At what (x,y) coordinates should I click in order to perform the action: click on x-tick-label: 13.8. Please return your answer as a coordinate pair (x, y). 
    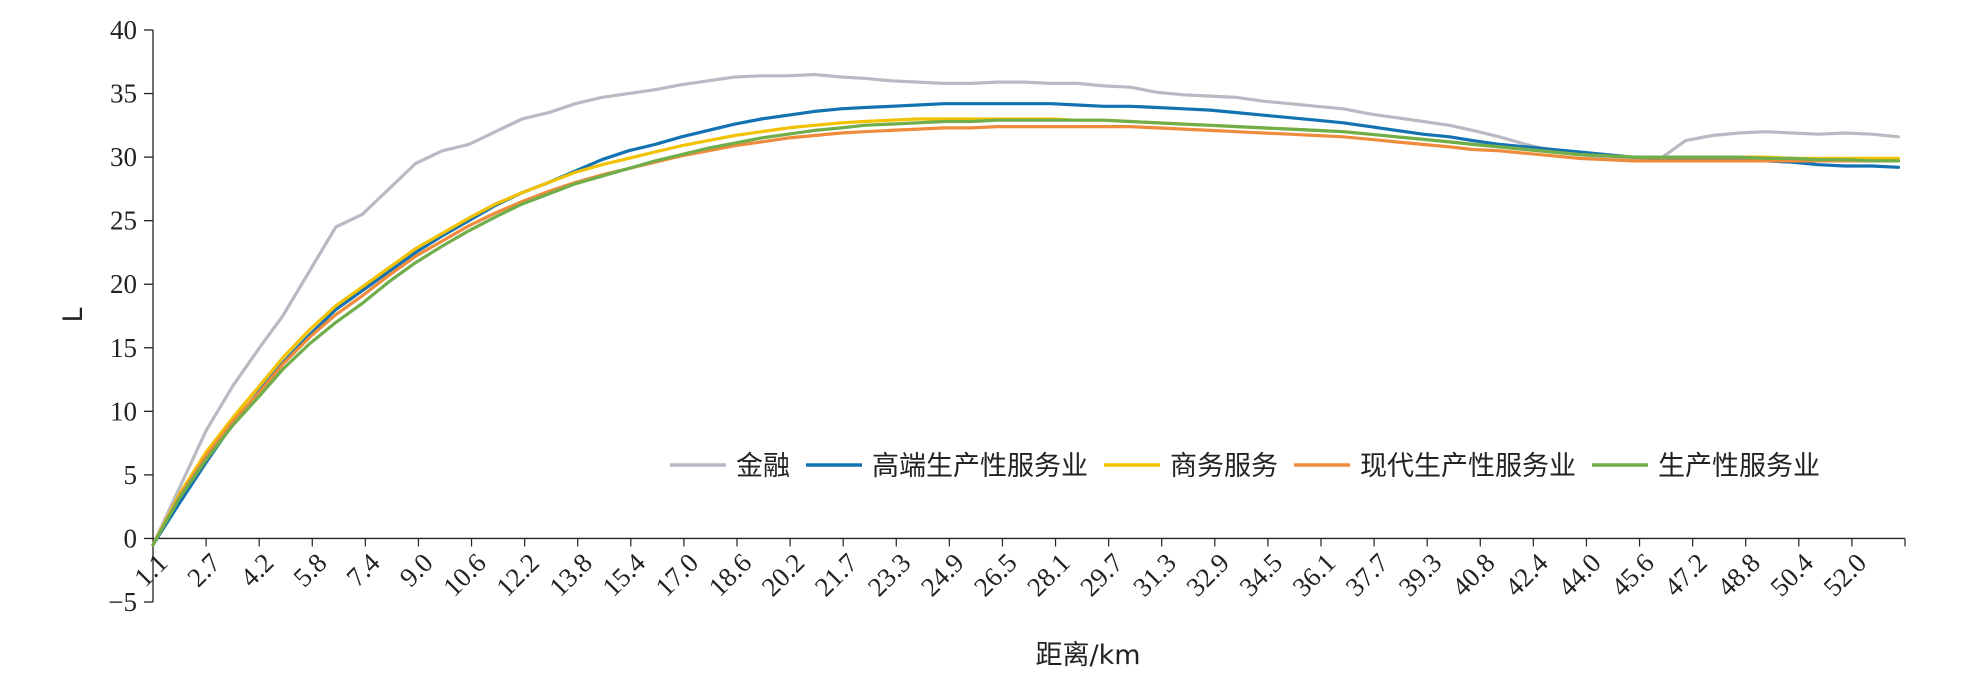
    Looking at the image, I should click on (570, 574).